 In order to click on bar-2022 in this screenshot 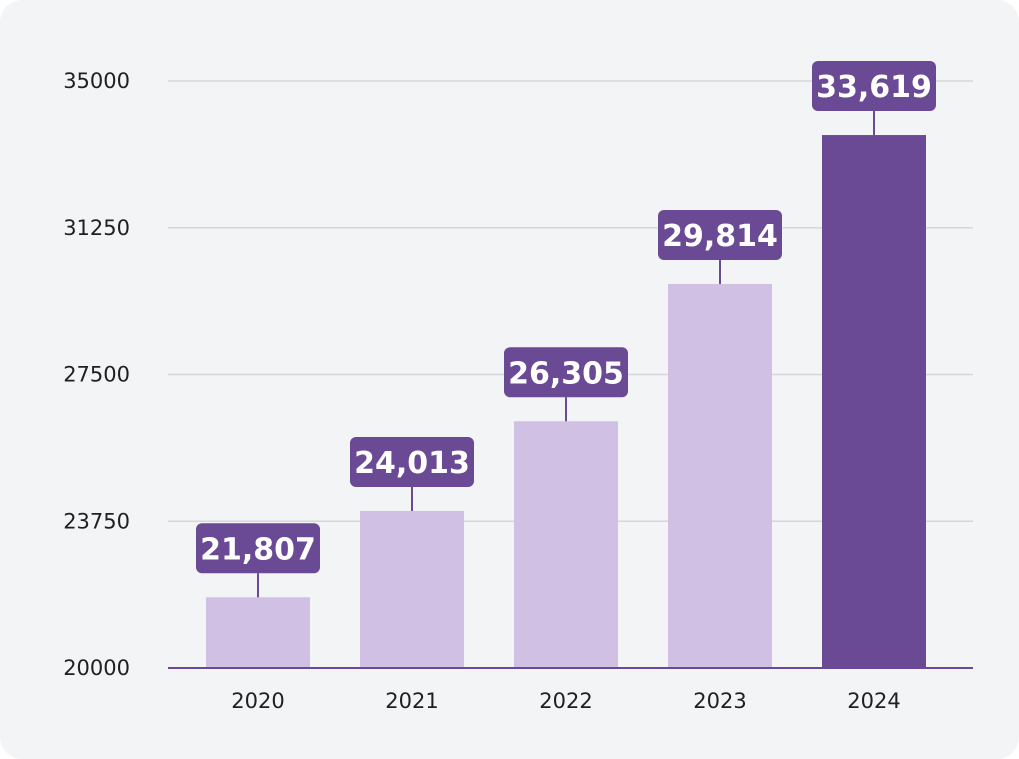, I will do `click(566, 544)`.